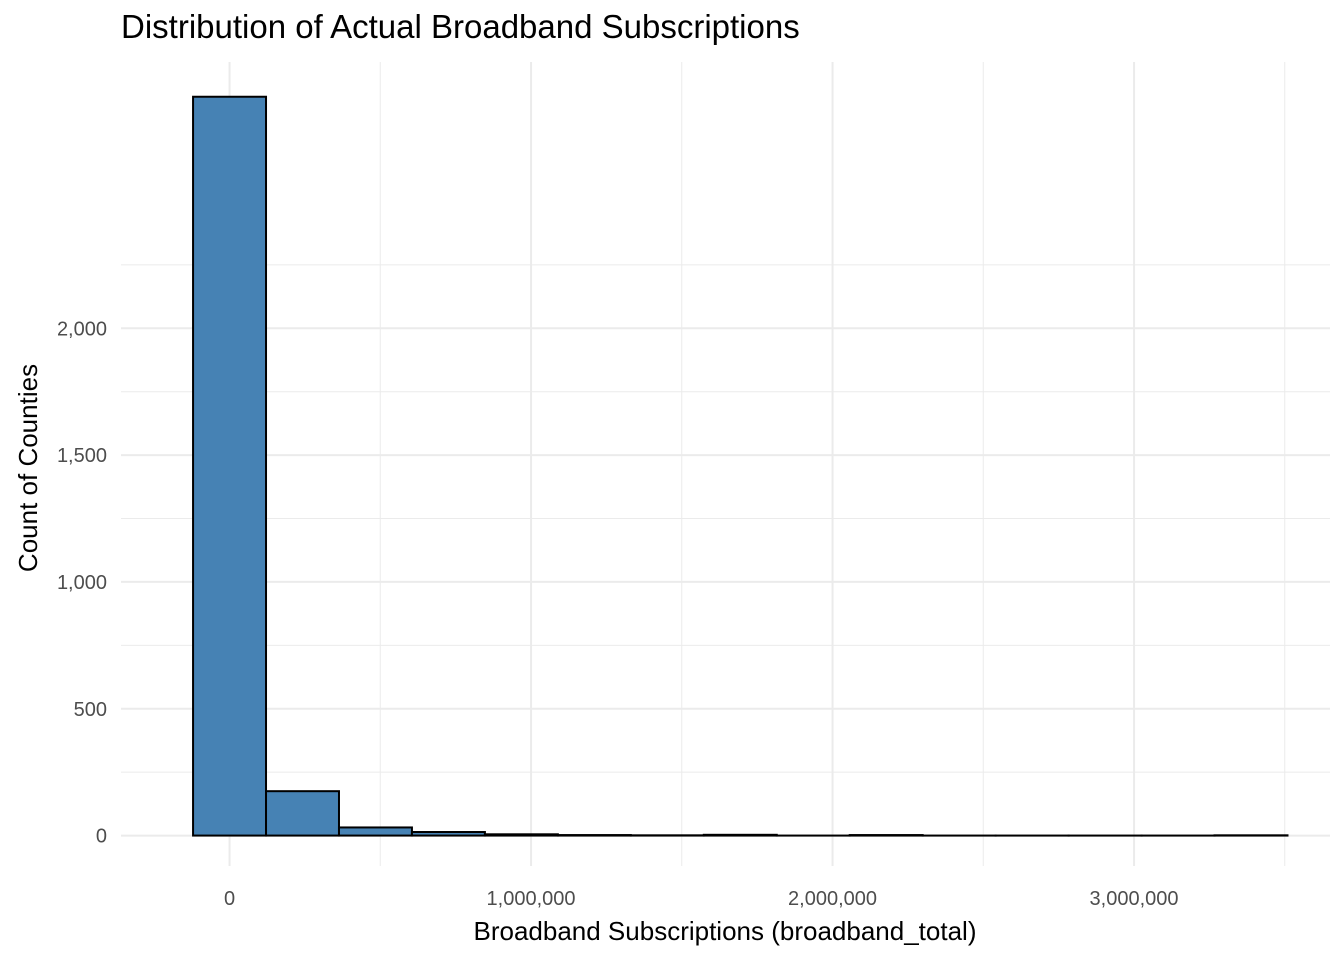 This screenshot has width=1344, height=960. I want to click on x-tick-label: 0, so click(229, 899).